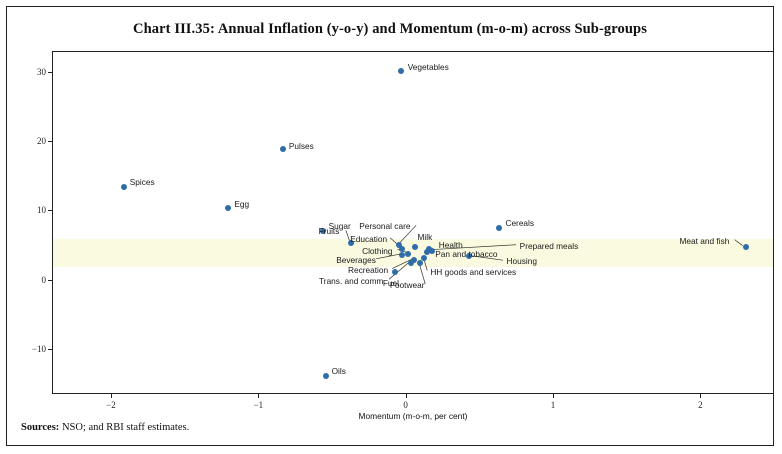  I want to click on point-label: Education, so click(369, 238).